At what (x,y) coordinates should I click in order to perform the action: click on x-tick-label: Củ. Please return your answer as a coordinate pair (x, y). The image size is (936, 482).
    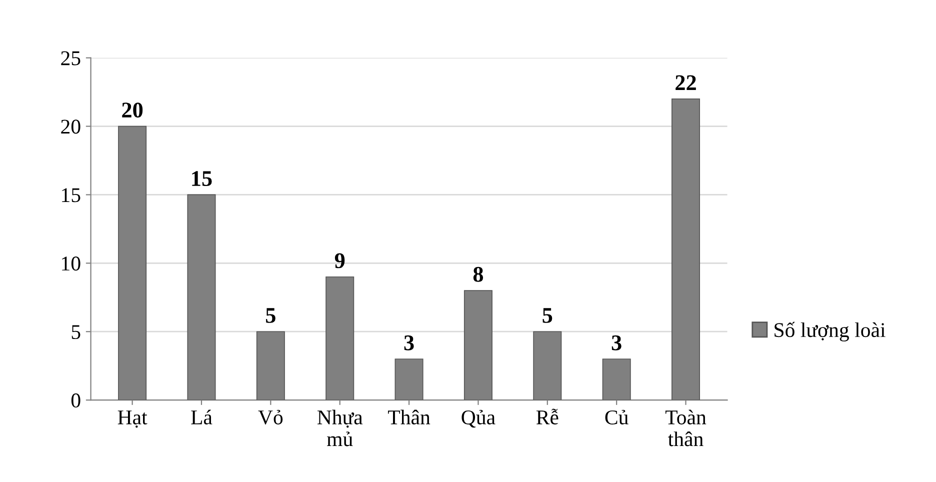
    Looking at the image, I should click on (616, 417).